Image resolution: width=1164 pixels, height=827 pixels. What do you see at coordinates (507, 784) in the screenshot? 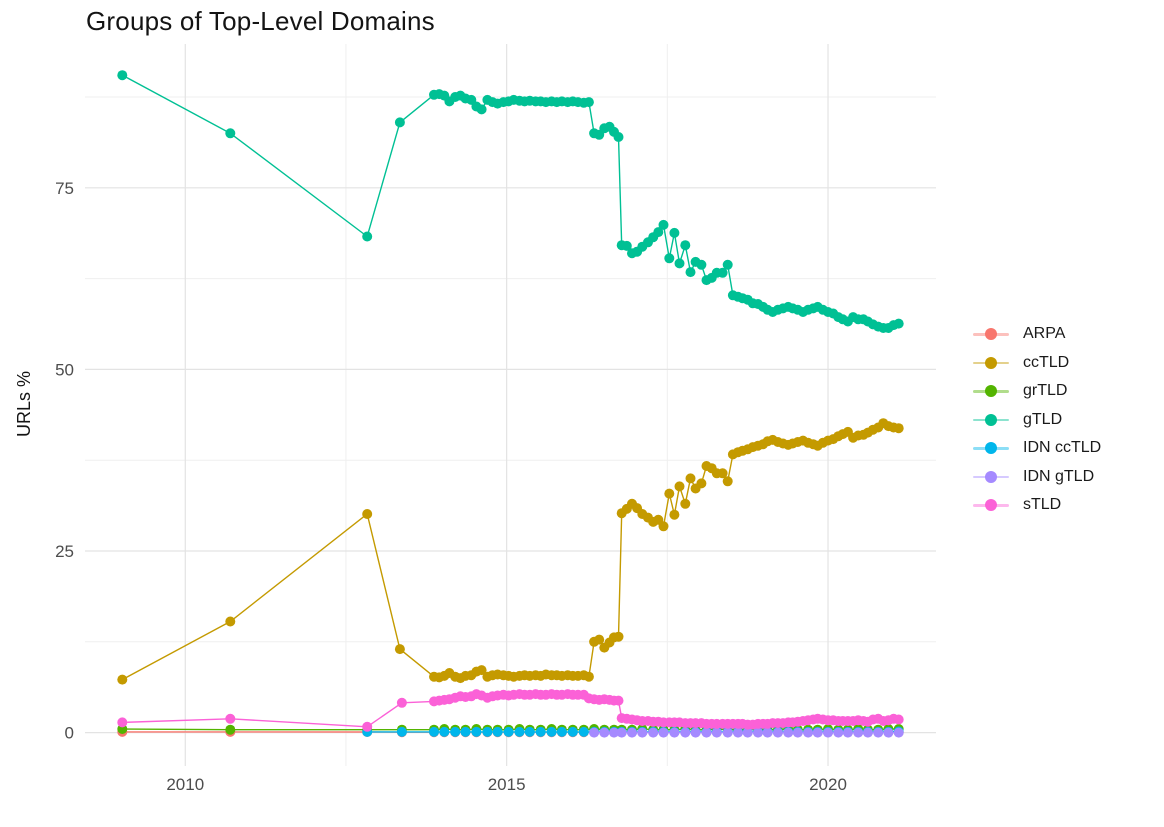
I see `x-tick-label-2015: 2015` at bounding box center [507, 784].